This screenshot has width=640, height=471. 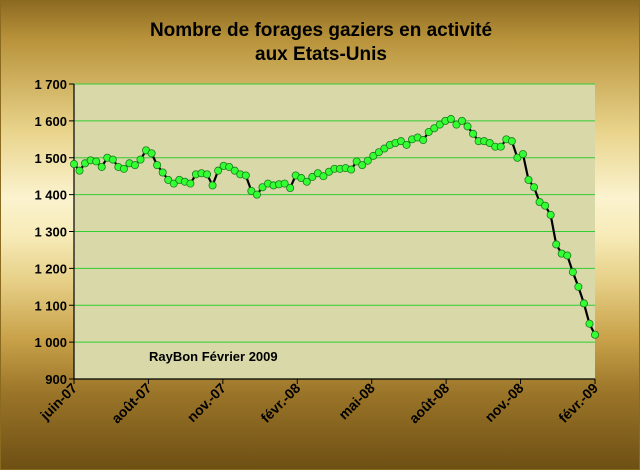 I want to click on y-tick-label: 1 500, so click(x=50, y=158).